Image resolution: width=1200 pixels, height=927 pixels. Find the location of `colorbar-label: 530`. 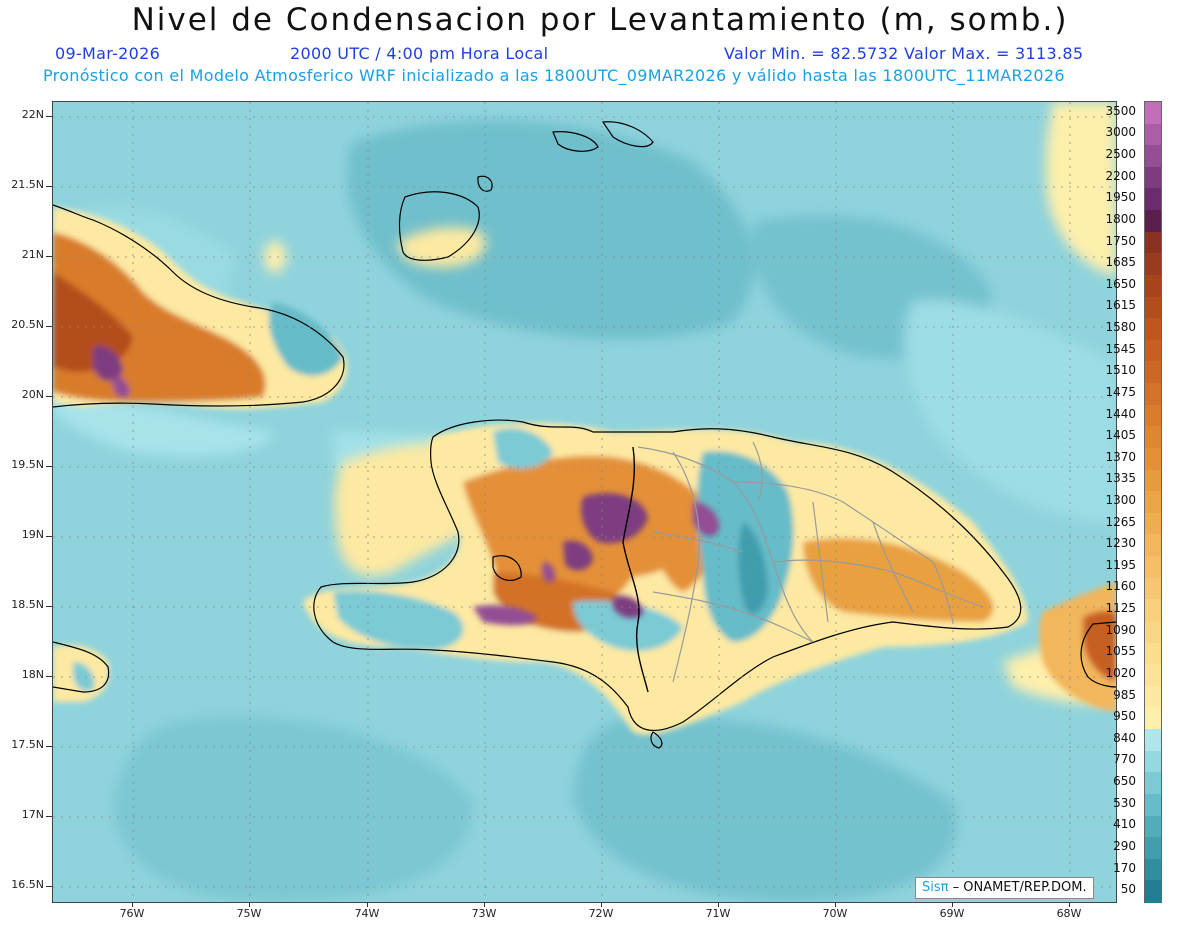

colorbar-label: 530 is located at coordinates (1124, 802).